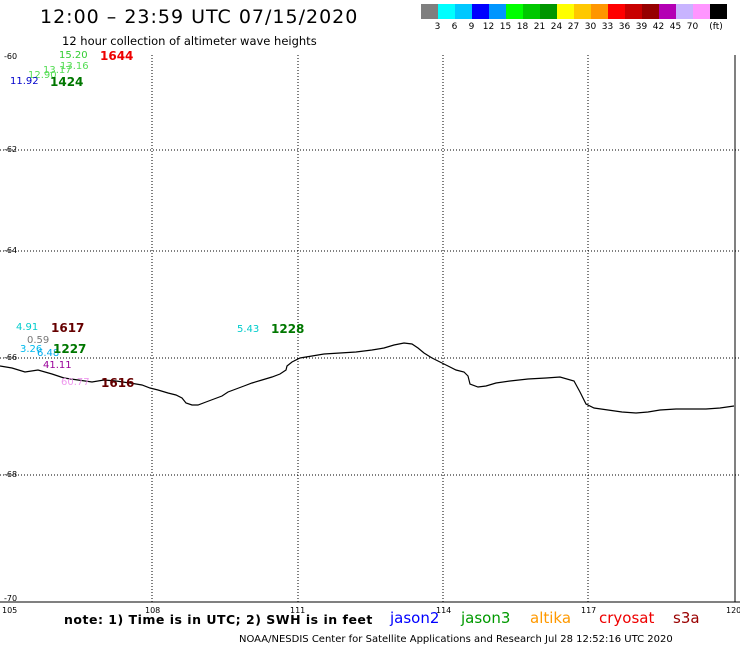  What do you see at coordinates (27, 327) in the screenshot?
I see `swh-label: 4.91` at bounding box center [27, 327].